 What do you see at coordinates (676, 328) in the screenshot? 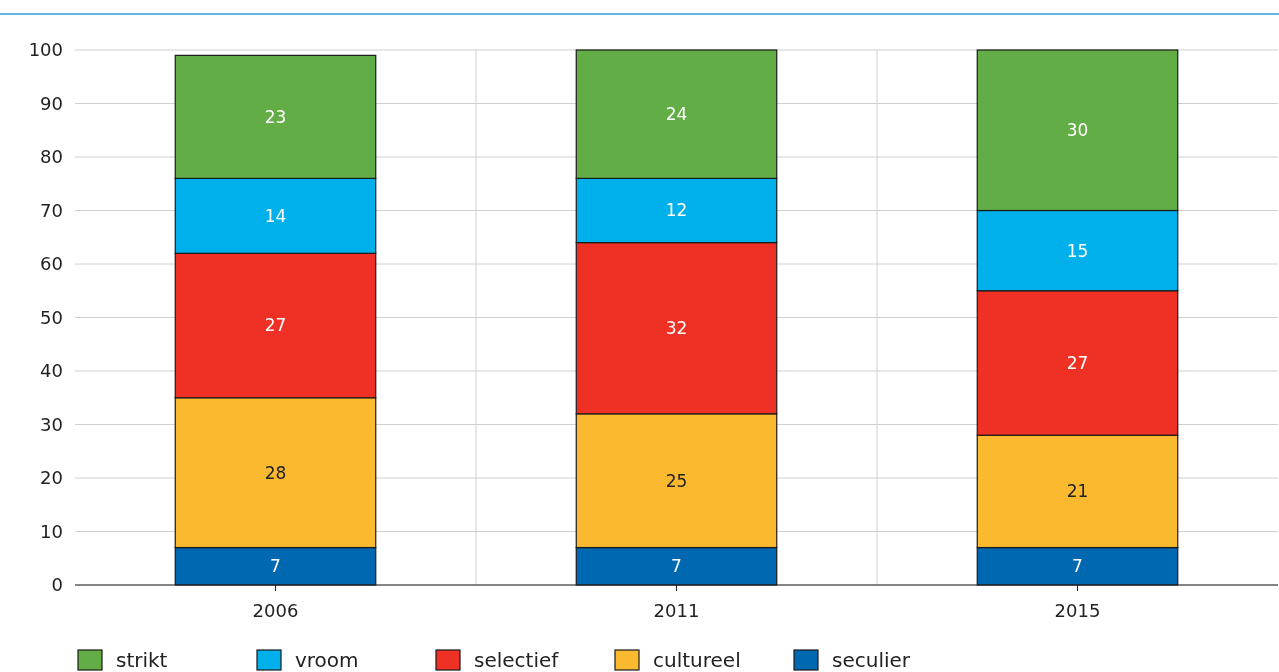
I see `data-label: 32` at bounding box center [676, 328].